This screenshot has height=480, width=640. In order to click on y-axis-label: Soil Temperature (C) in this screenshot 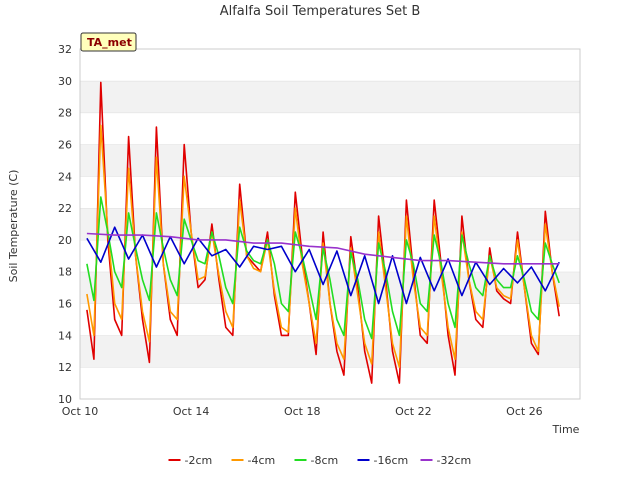, I will do `click(13, 226)`.